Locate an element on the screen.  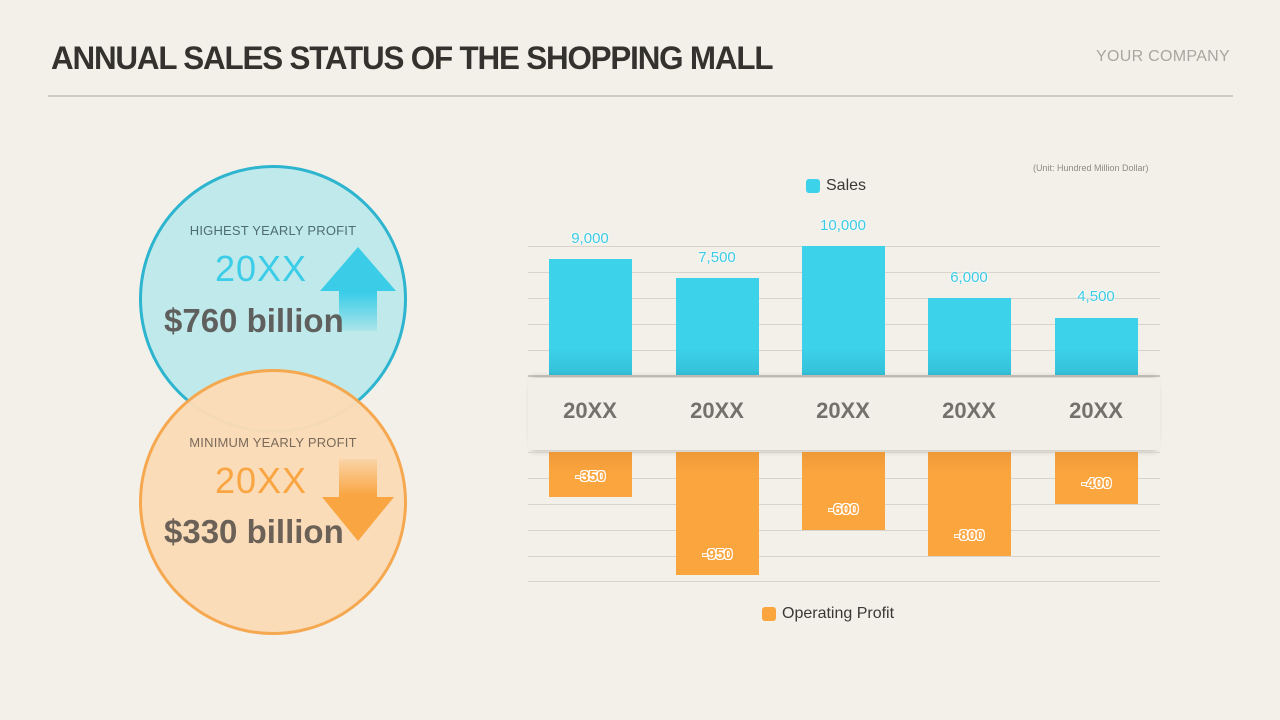
sales-value-label: 7,500 is located at coordinates (717, 257).